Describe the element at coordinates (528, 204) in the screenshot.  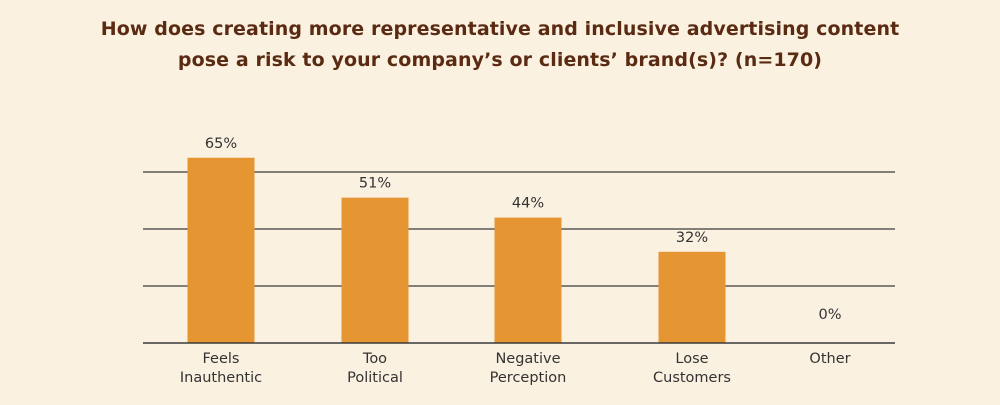
I see `data-label-2: 44%` at that location.